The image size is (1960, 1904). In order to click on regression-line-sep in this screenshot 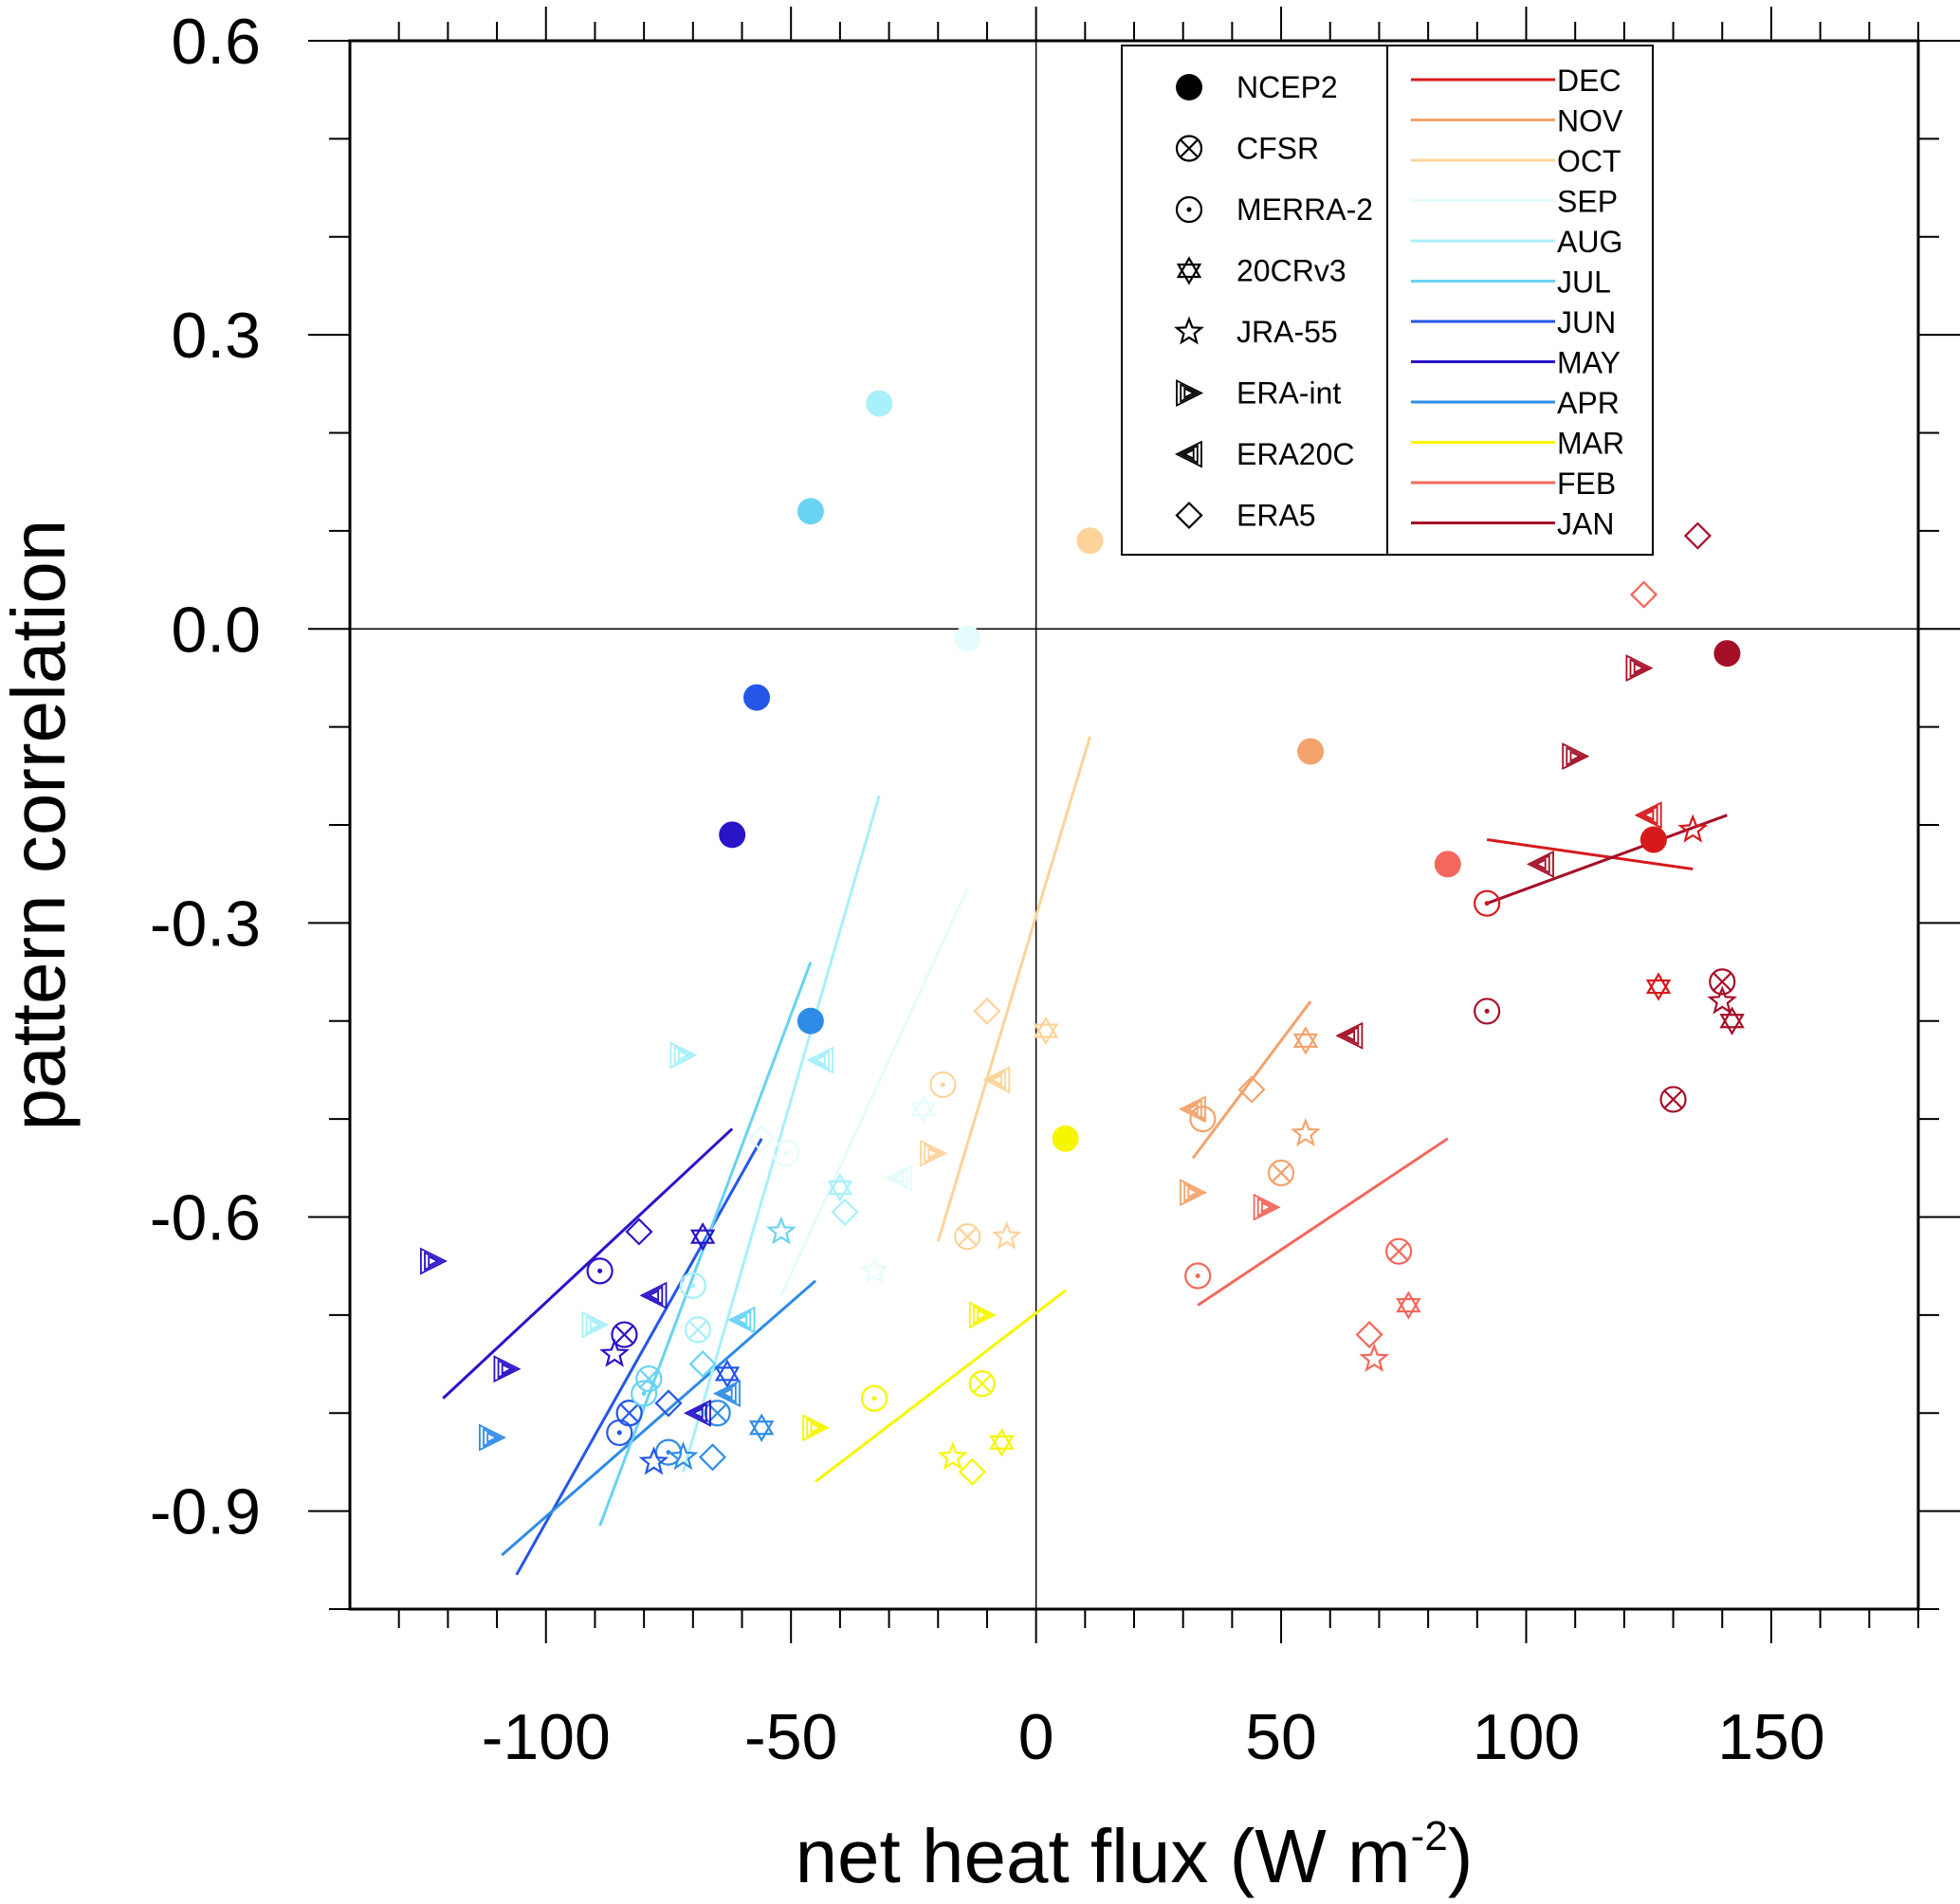, I will do `click(874, 1092)`.